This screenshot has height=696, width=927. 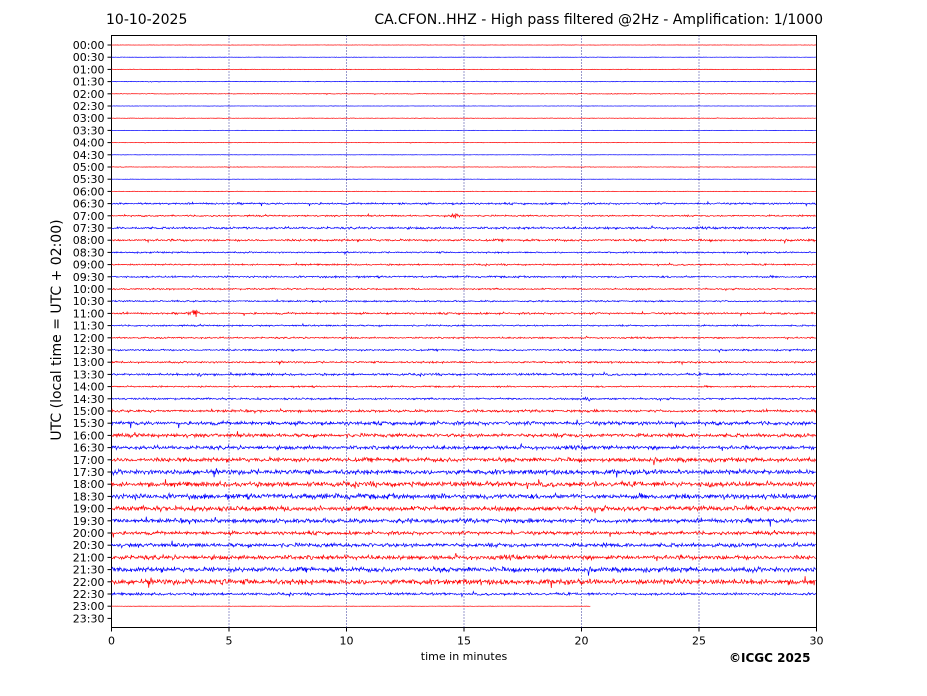 I want to click on y-tick-label: 03:30, so click(x=89, y=130).